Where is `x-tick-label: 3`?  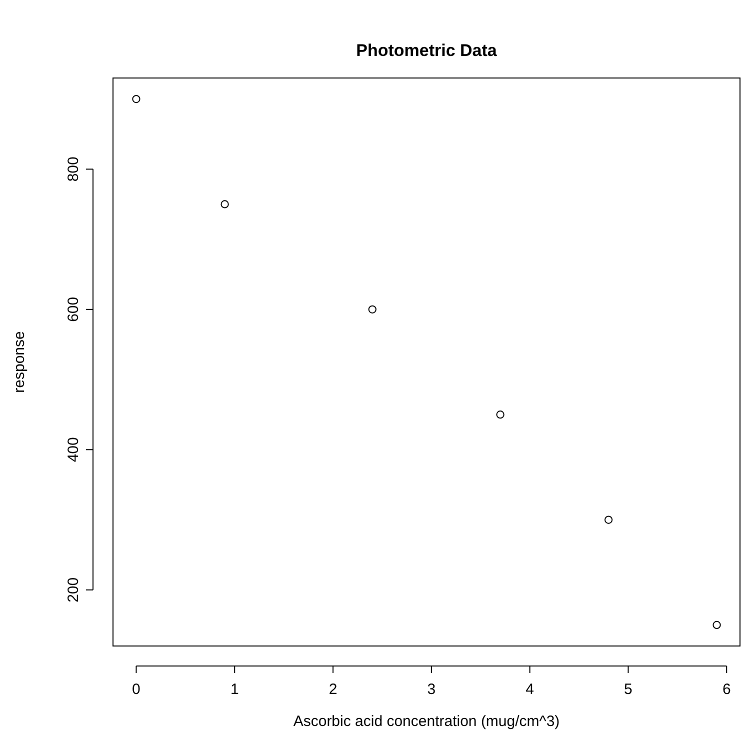
x-tick-label: 3 is located at coordinates (431, 689).